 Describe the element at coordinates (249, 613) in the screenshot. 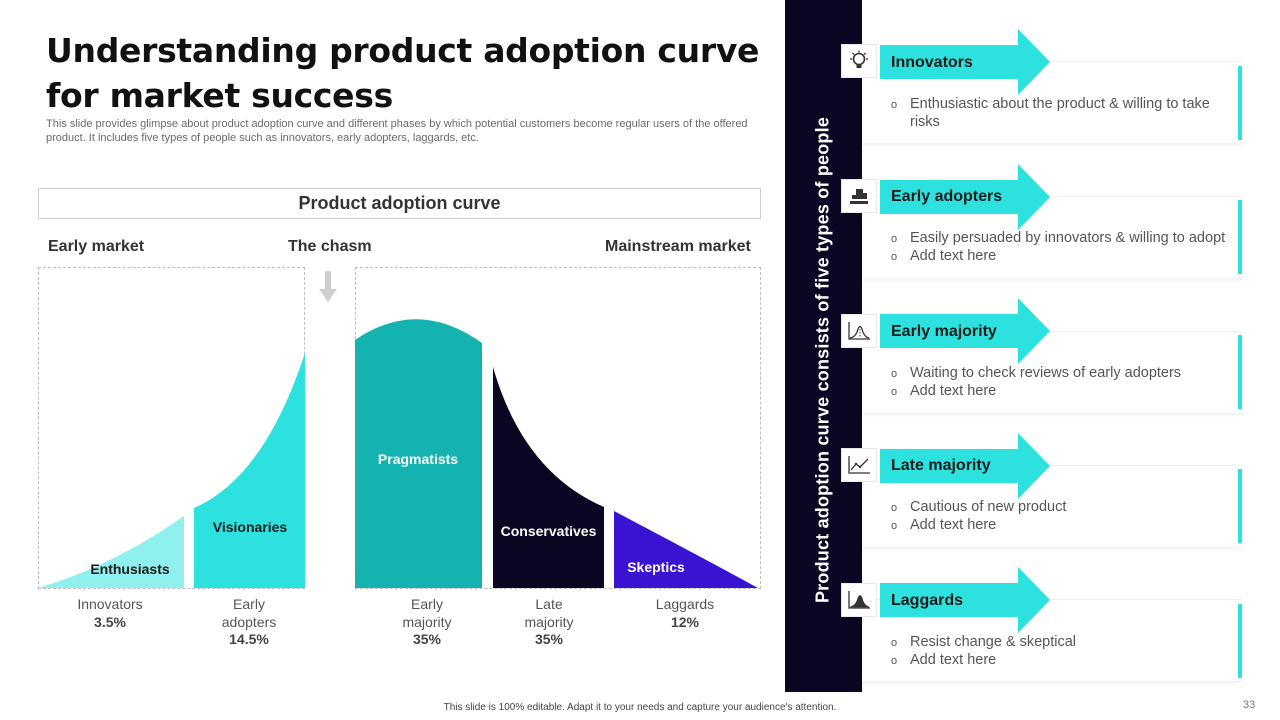

I see `category-name: Early adopters` at that location.